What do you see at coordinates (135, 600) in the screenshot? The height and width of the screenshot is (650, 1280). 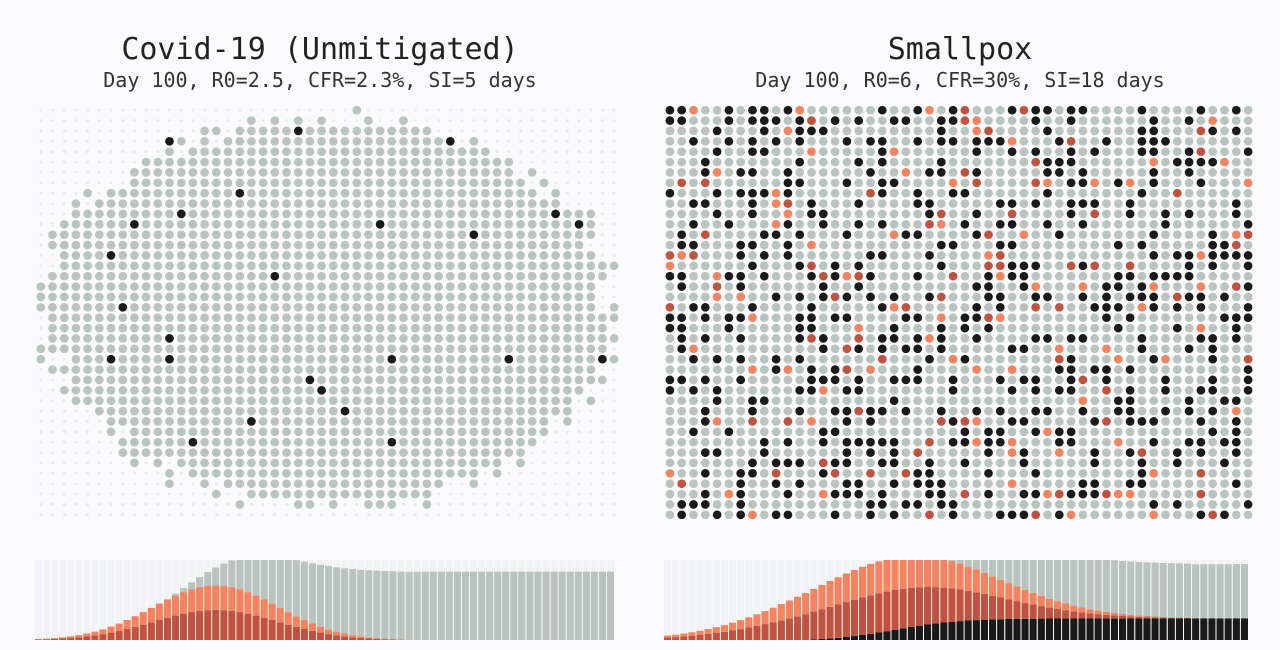 I see `day-bar-background` at bounding box center [135, 600].